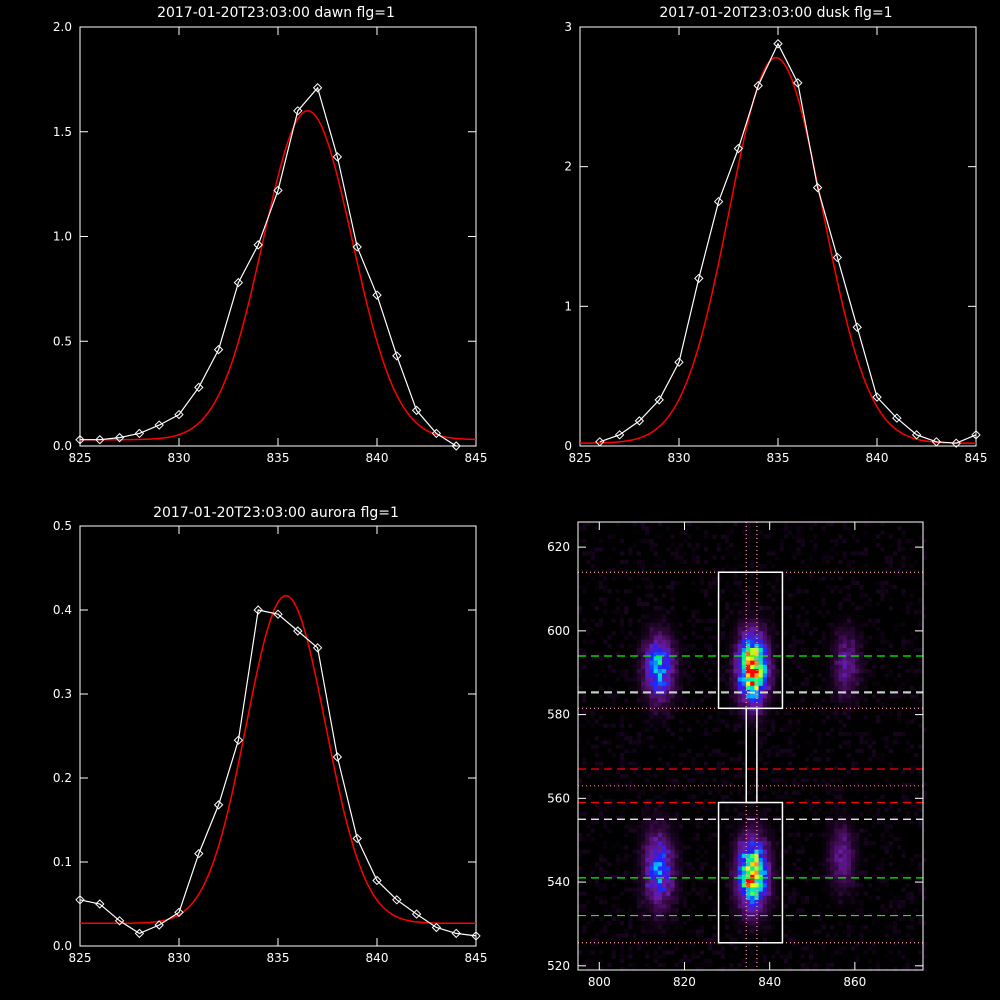  Describe the element at coordinates (62, 610) in the screenshot. I see `aurora-ytick-label: 0.4` at that location.